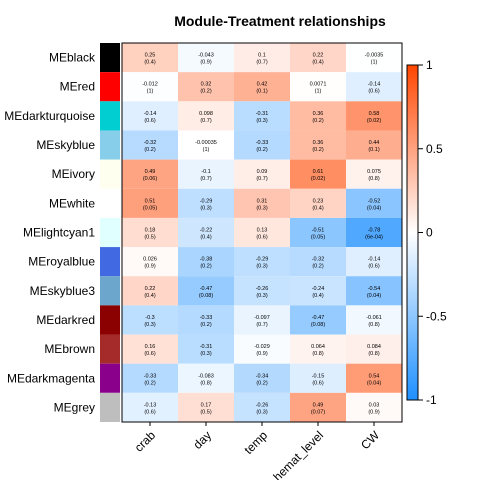 The image size is (480, 480). What do you see at coordinates (262, 201) in the screenshot?
I see `cell-correlation: 0.31` at bounding box center [262, 201].